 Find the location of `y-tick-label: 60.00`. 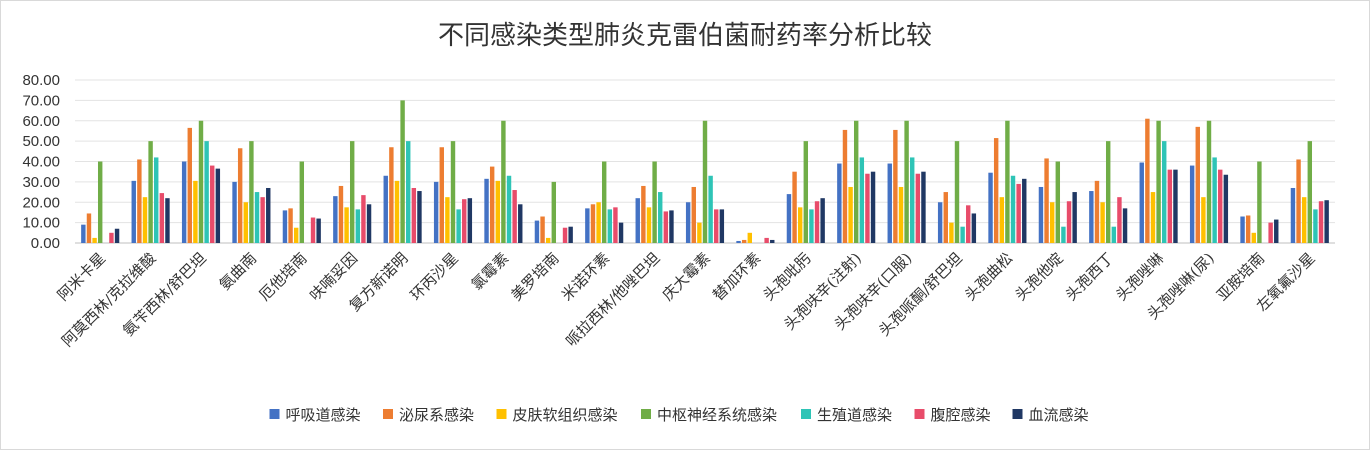

y-tick-label: 60.00 is located at coordinates (41, 121).